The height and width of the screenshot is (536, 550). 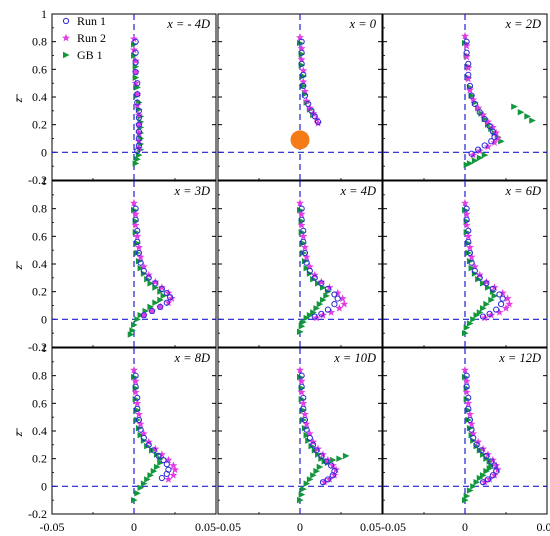 What do you see at coordinates (218, 527) in the screenshot?
I see `x-tick-label: 0.05-0.05` at bounding box center [218, 527].